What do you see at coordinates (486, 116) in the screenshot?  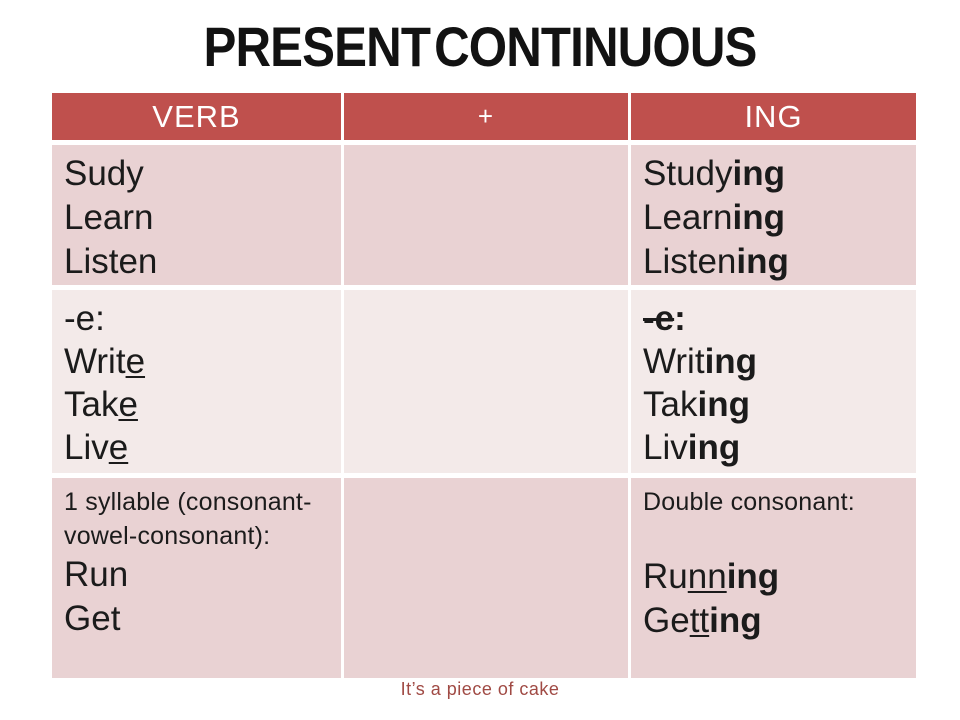 I see `table-header-plus: +` at bounding box center [486, 116].